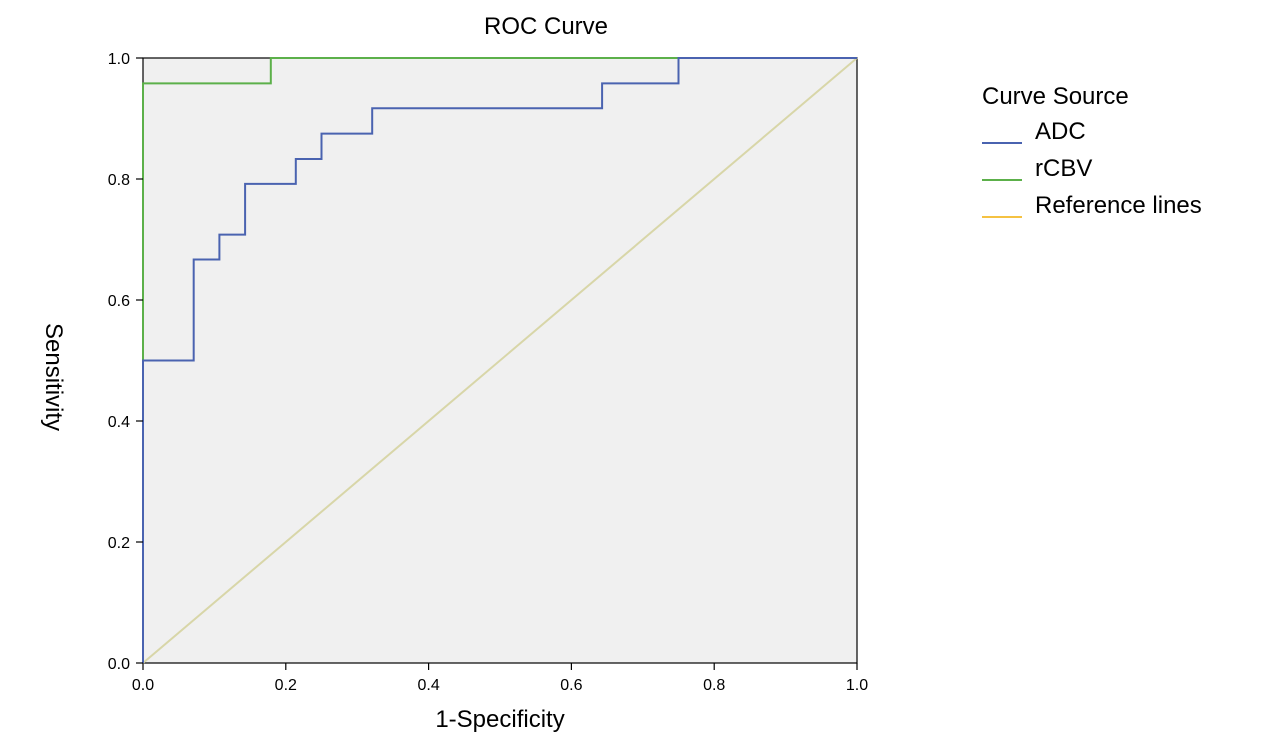 This screenshot has height=747, width=1270. Describe the element at coordinates (1118, 205) in the screenshot. I see `legend-label-reference-lines: Reference lines` at that location.